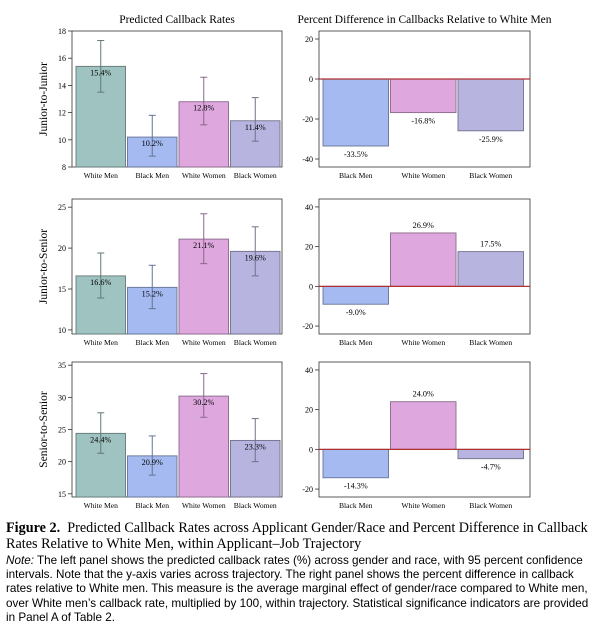 This screenshot has height=633, width=594. Describe the element at coordinates (356, 486) in the screenshot. I see `panel-6-data-label: -14.3%` at that location.